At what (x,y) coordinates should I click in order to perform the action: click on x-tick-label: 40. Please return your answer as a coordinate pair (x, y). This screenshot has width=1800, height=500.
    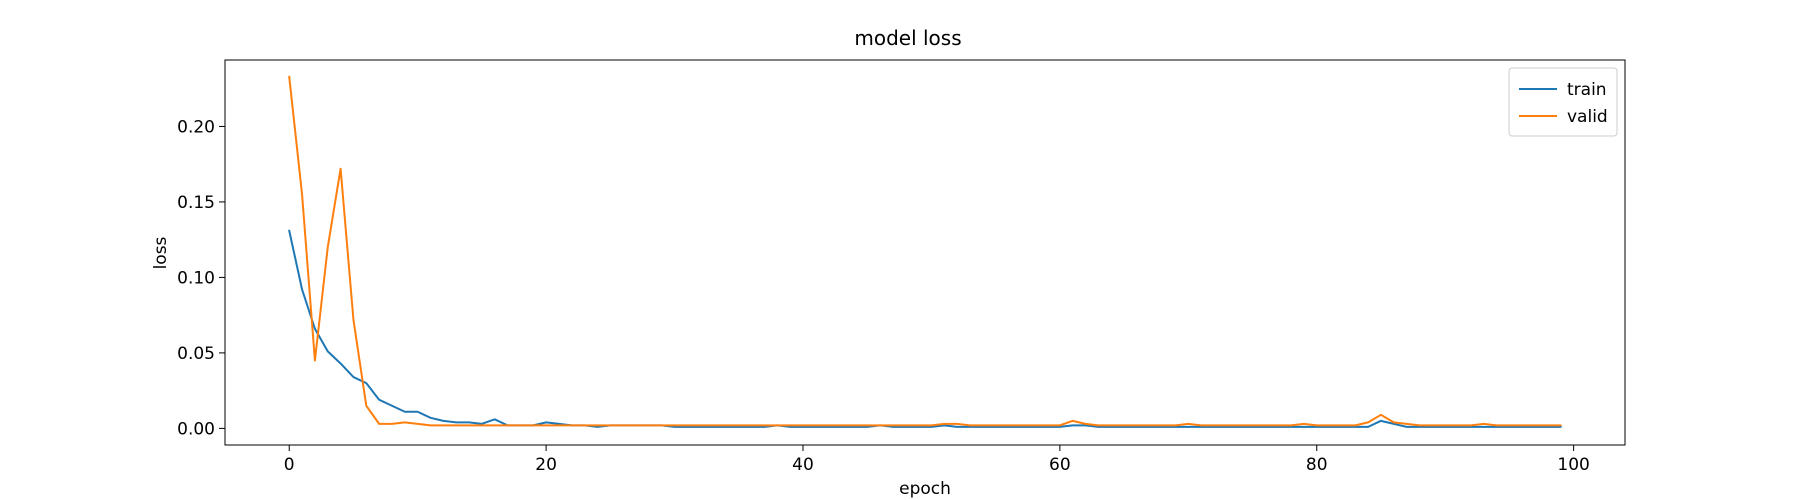
    Looking at the image, I should click on (803, 465).